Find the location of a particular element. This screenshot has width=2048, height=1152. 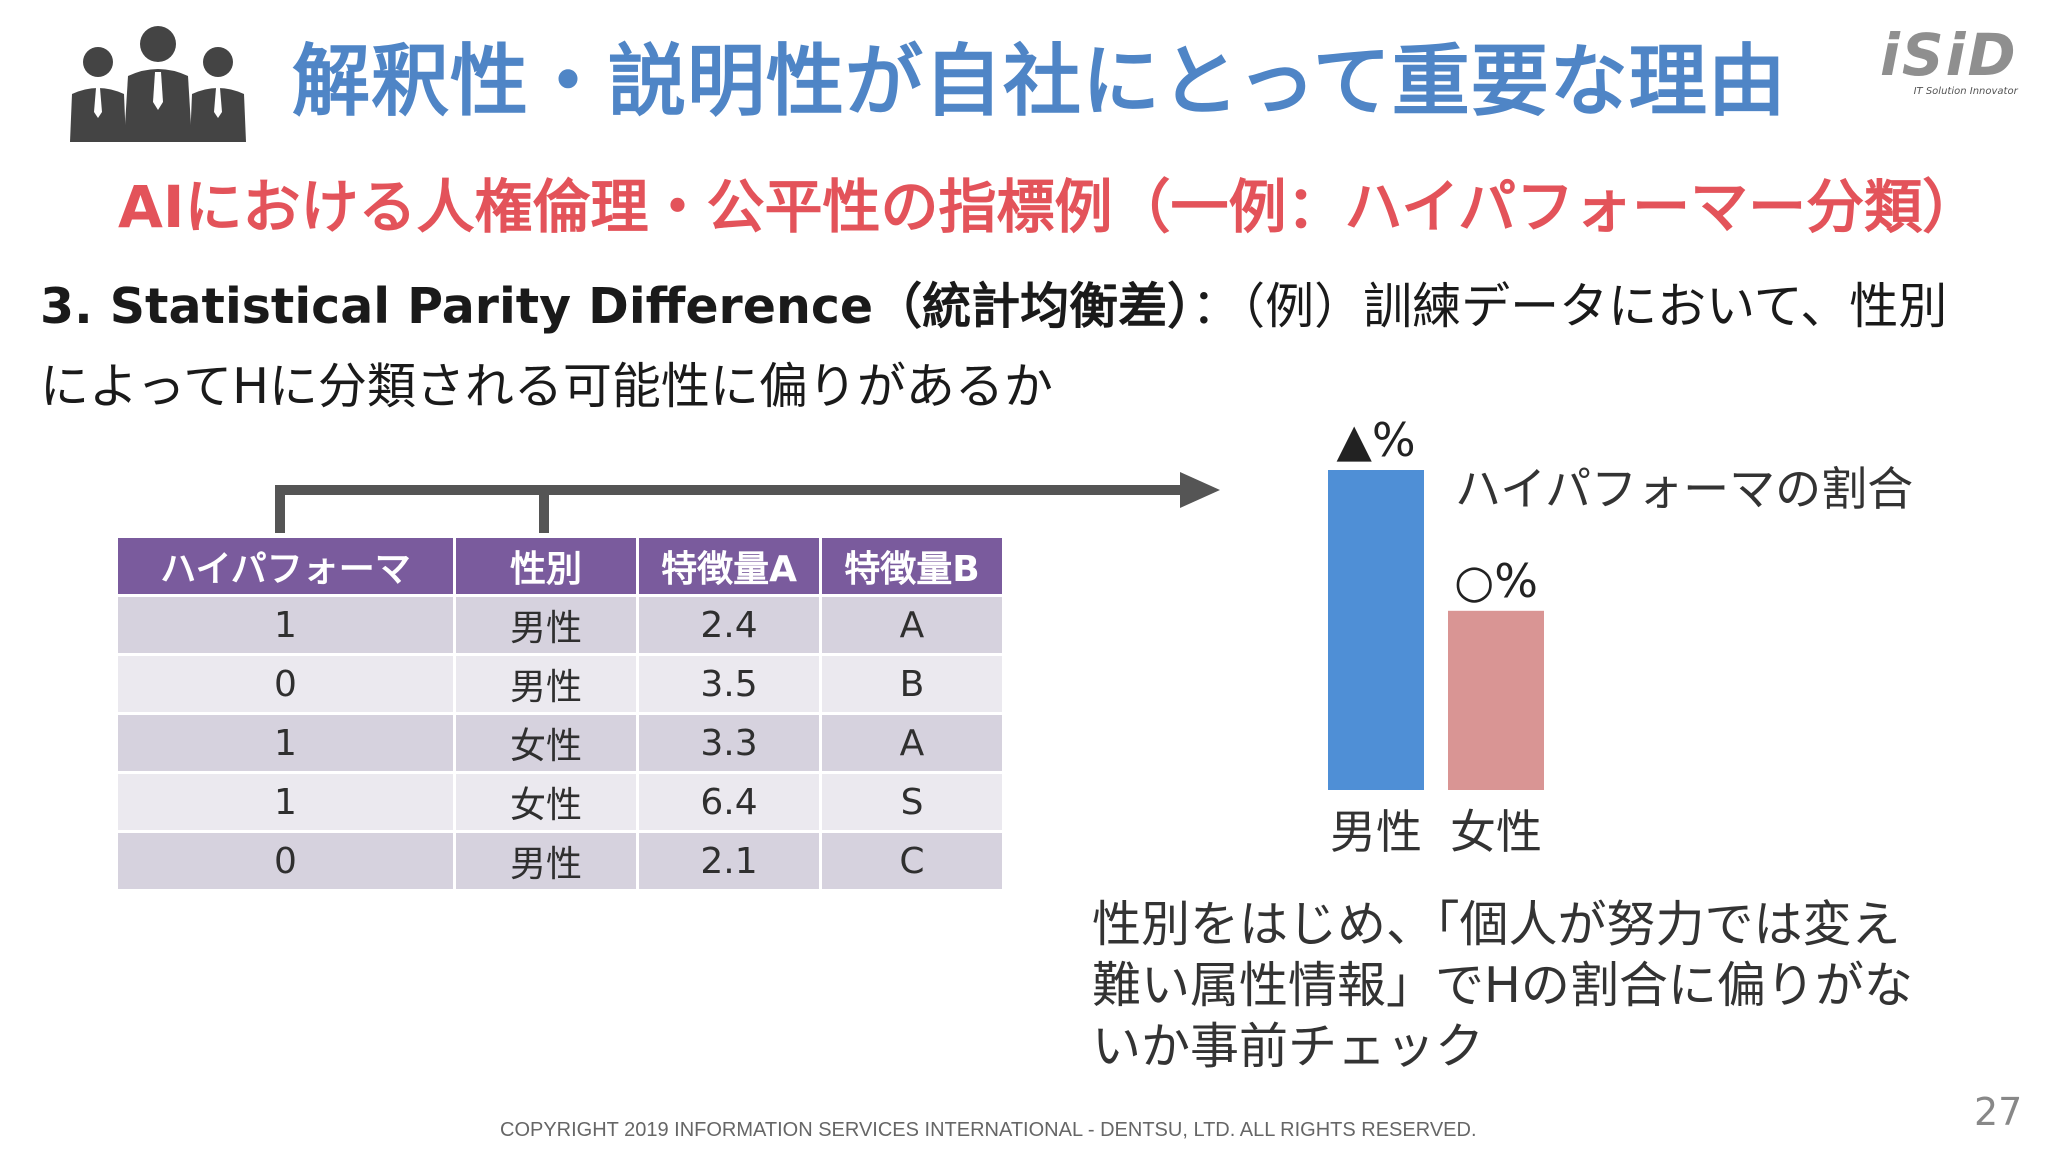

table-header-row: ハイパフォーマ 性別 特徴量A 特徴量B is located at coordinates (560, 566).